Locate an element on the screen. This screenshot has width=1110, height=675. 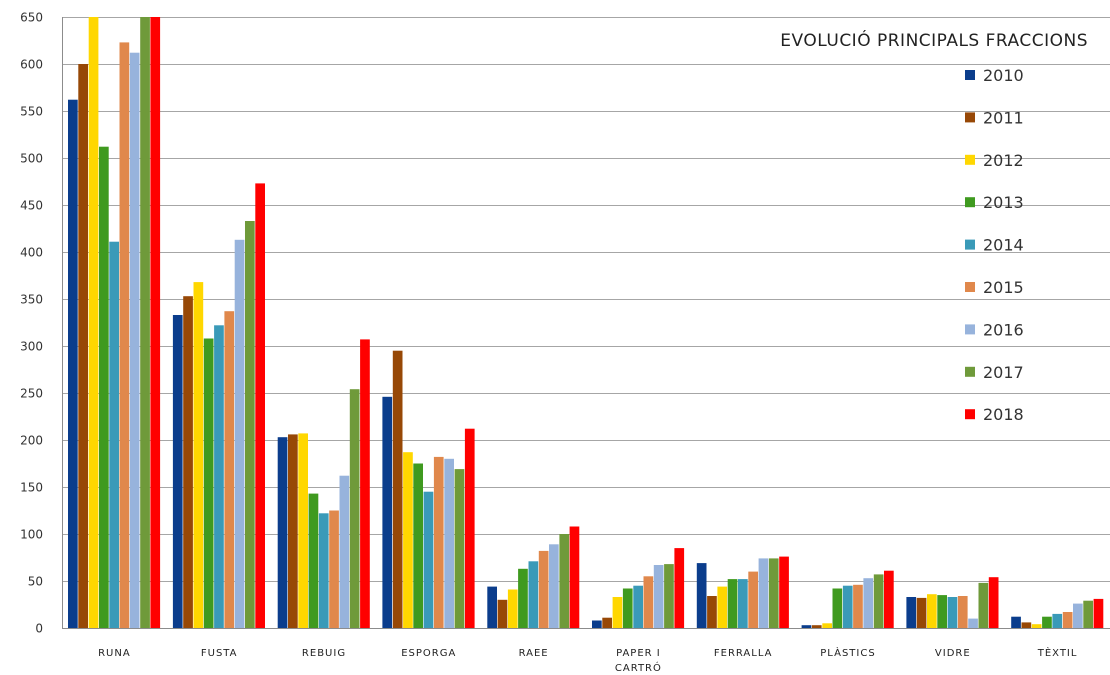
y-tick-label: 500 is located at coordinates (31, 159).